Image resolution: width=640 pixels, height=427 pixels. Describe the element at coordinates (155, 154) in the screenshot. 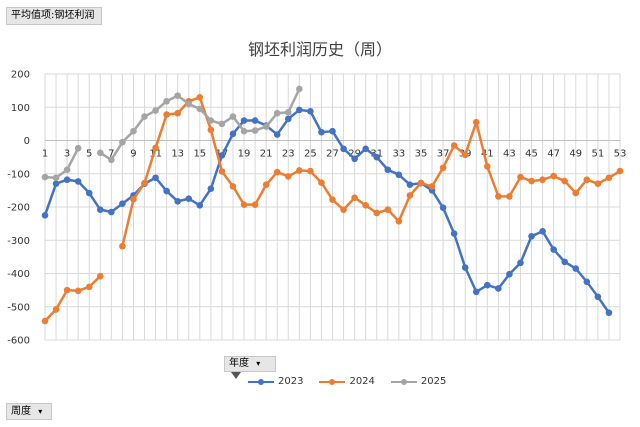

I see `x-tick-label: 11` at that location.